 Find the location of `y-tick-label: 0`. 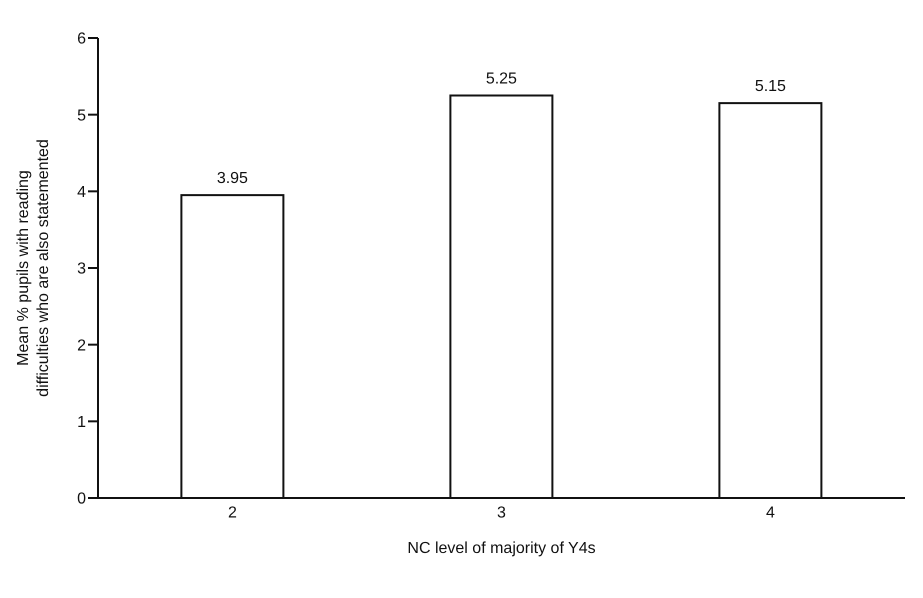

y-tick-label: 0 is located at coordinates (81, 499).